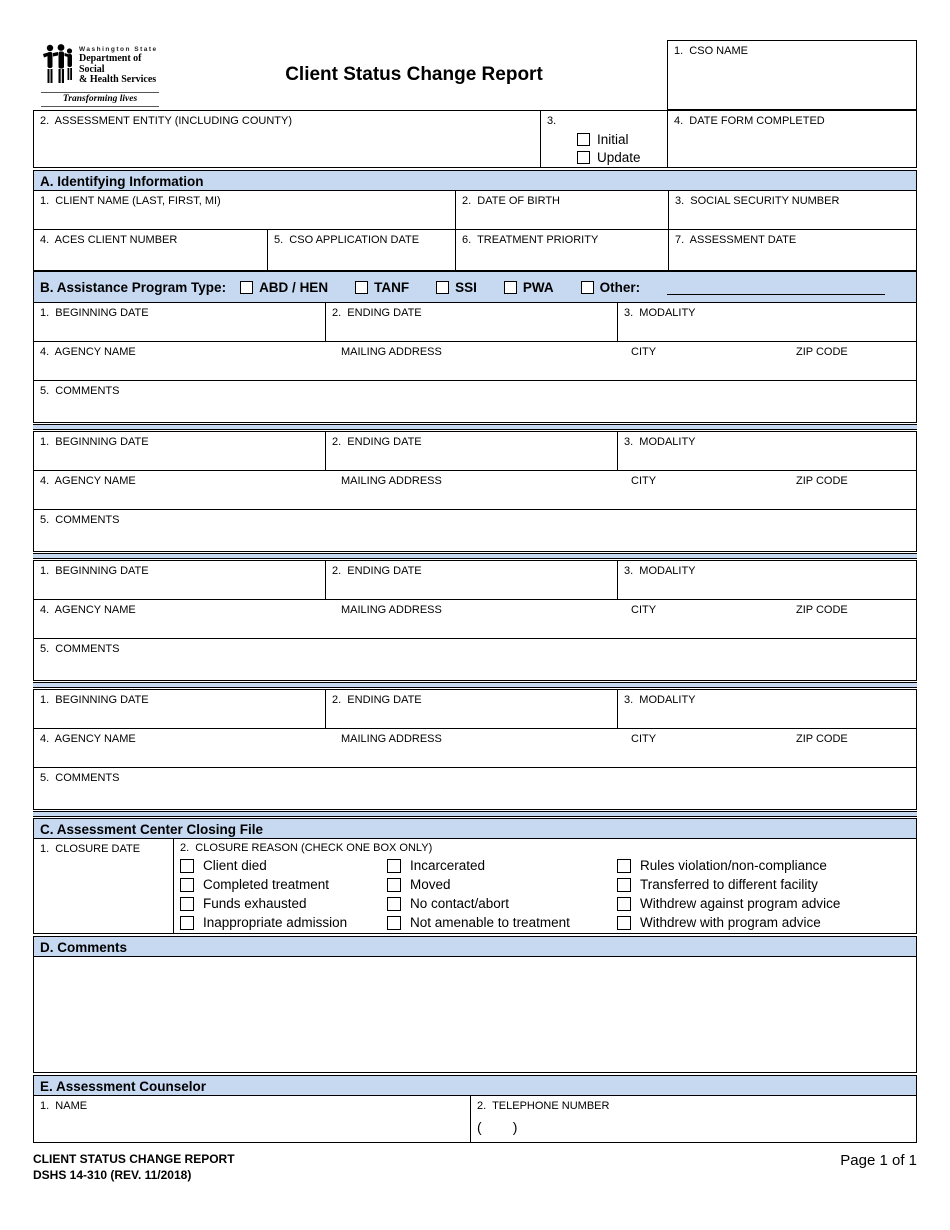  I want to click on counselor-name-field: 1. NAME, so click(252, 1119).